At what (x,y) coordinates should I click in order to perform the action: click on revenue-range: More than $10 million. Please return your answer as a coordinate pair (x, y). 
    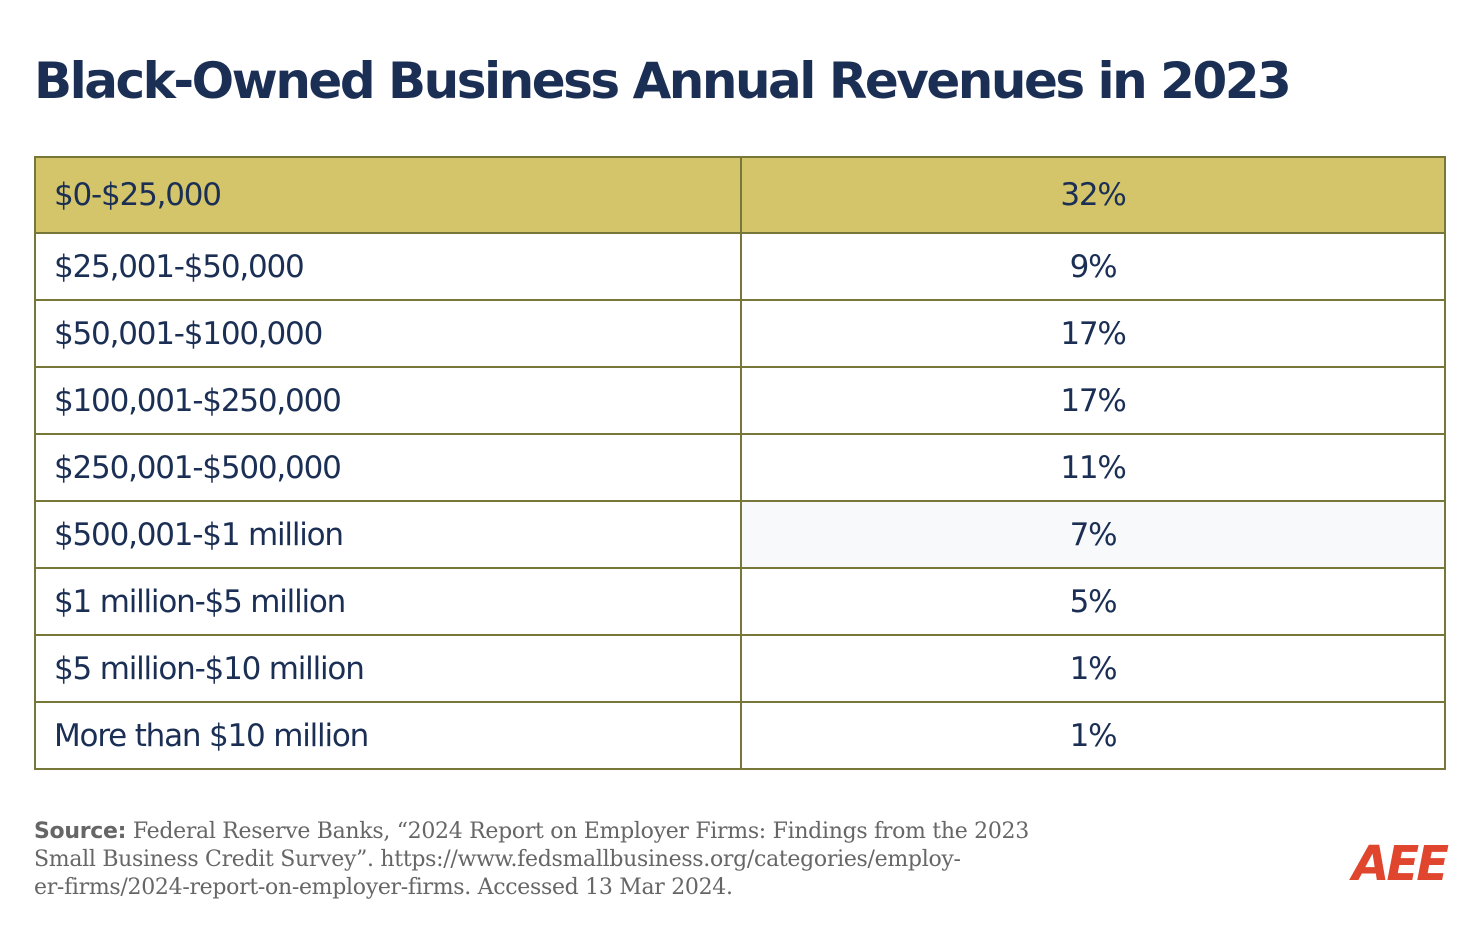
    Looking at the image, I should click on (388, 735).